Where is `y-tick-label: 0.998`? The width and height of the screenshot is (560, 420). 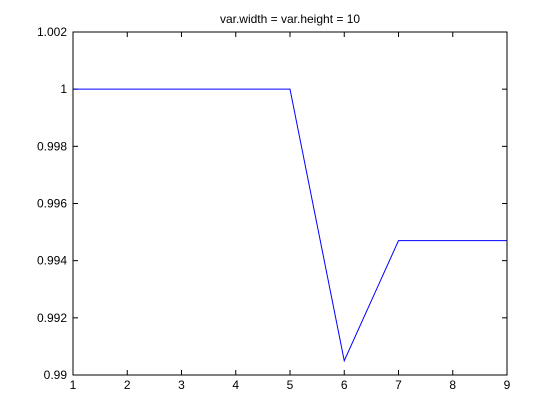 y-tick-label: 0.998 is located at coordinates (52, 146).